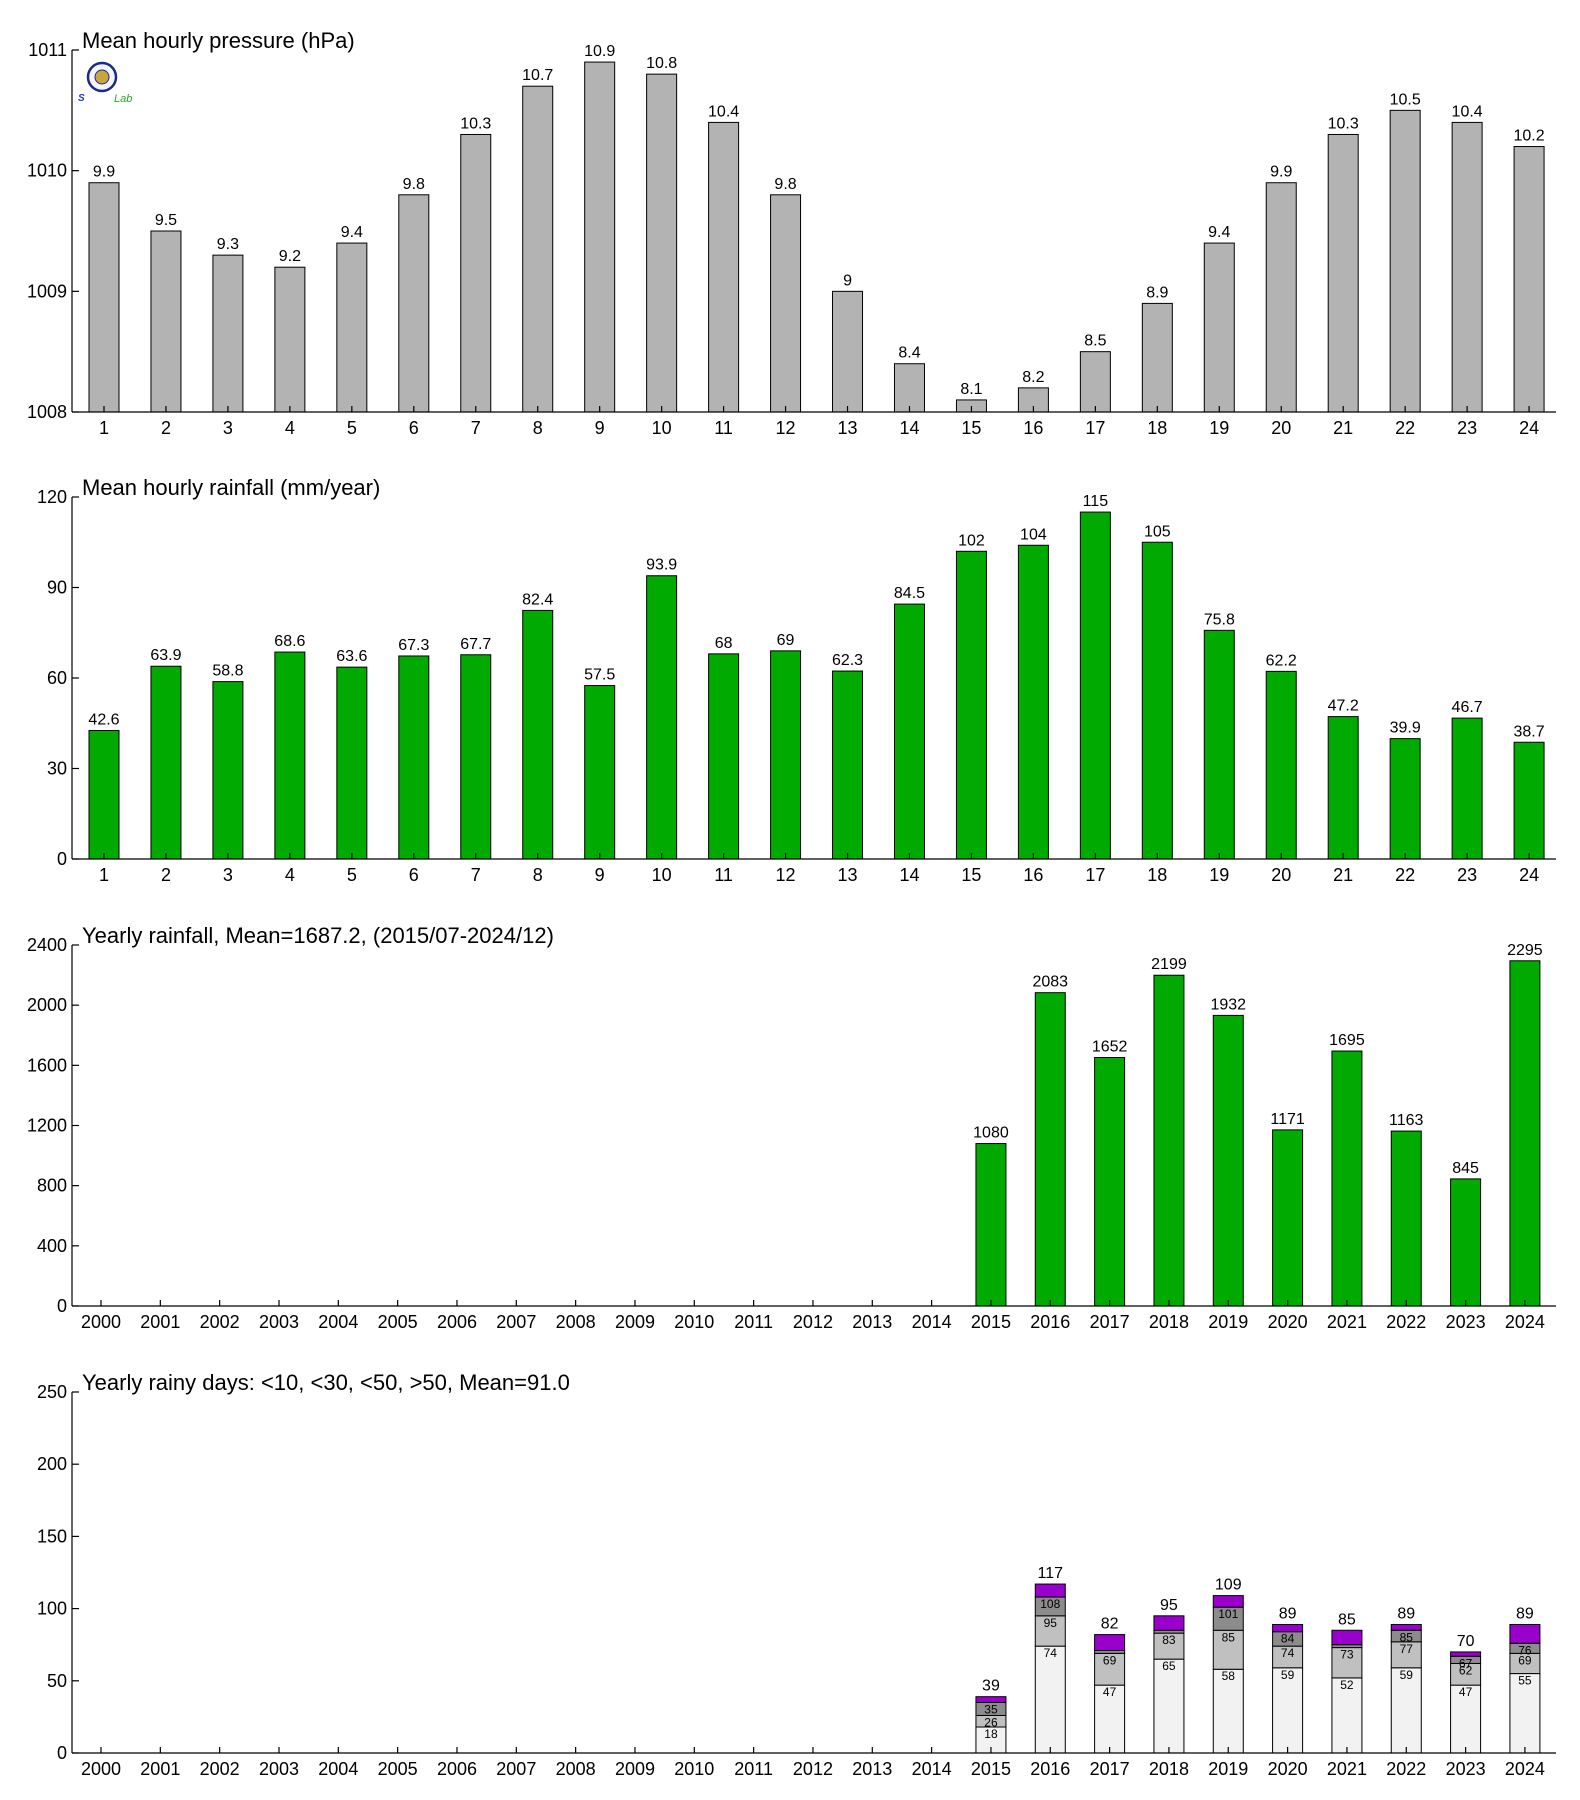  What do you see at coordinates (1406, 1322) in the screenshot?
I see `x-tick-label: 2022` at bounding box center [1406, 1322].